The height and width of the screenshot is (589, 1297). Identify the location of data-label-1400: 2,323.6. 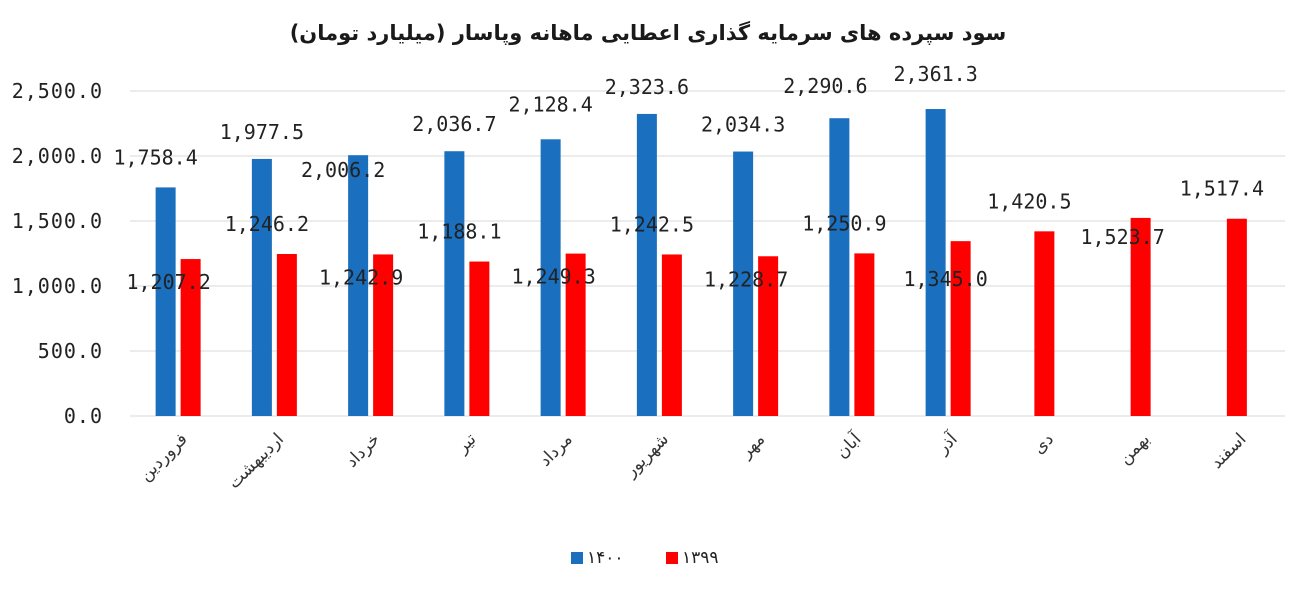
(647, 87).